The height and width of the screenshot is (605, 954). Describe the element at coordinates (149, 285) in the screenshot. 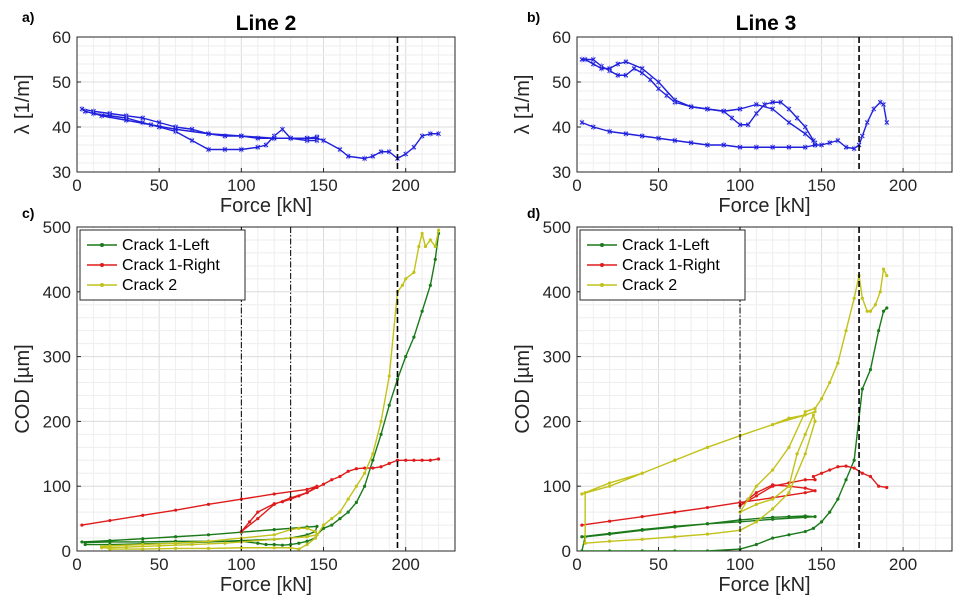

I see `legend-label: Crack 2` at that location.